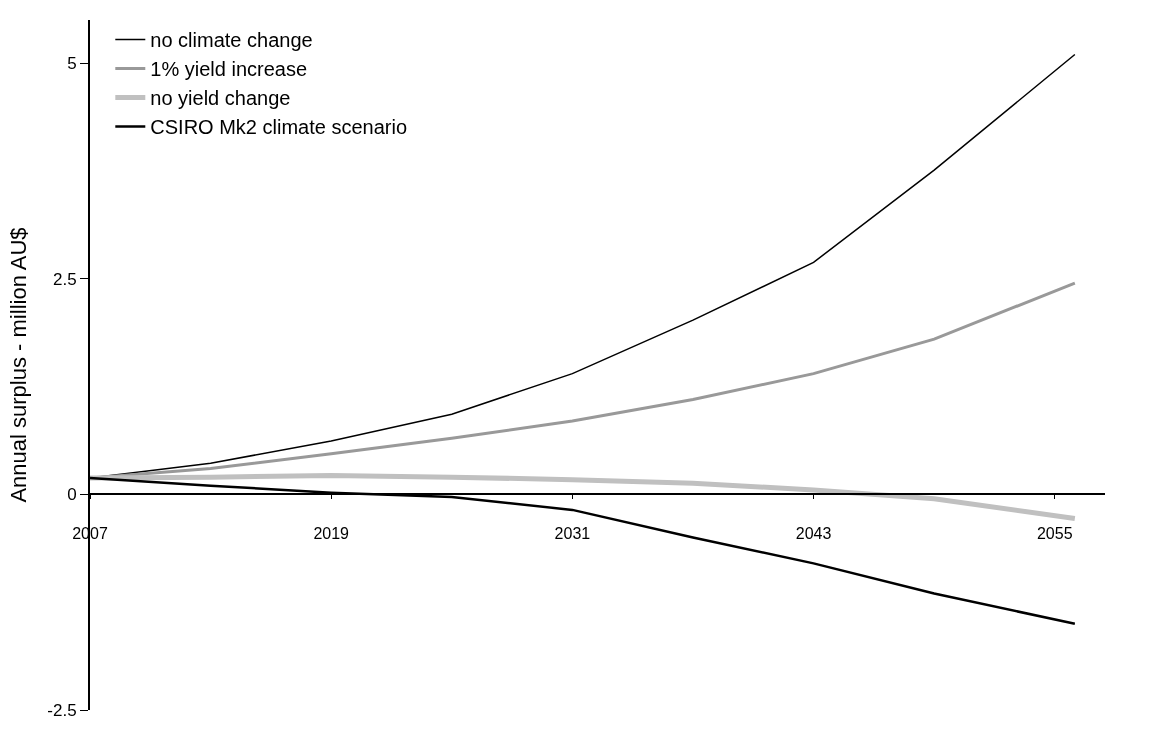 This screenshot has height=740, width=1165. What do you see at coordinates (572, 533) in the screenshot?
I see `x-tick-label: 2031` at bounding box center [572, 533].